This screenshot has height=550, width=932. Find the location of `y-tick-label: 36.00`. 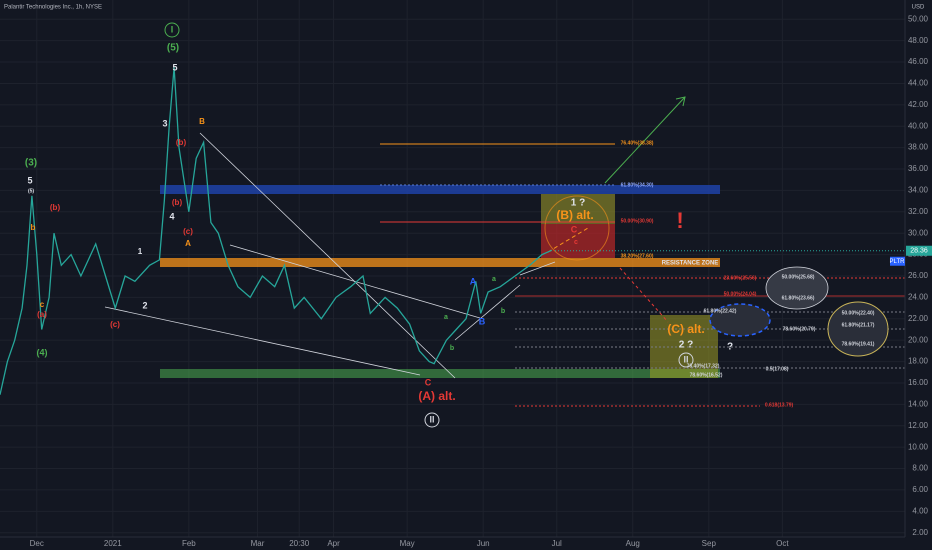

y-tick-label: 36.00 is located at coordinates (918, 168).